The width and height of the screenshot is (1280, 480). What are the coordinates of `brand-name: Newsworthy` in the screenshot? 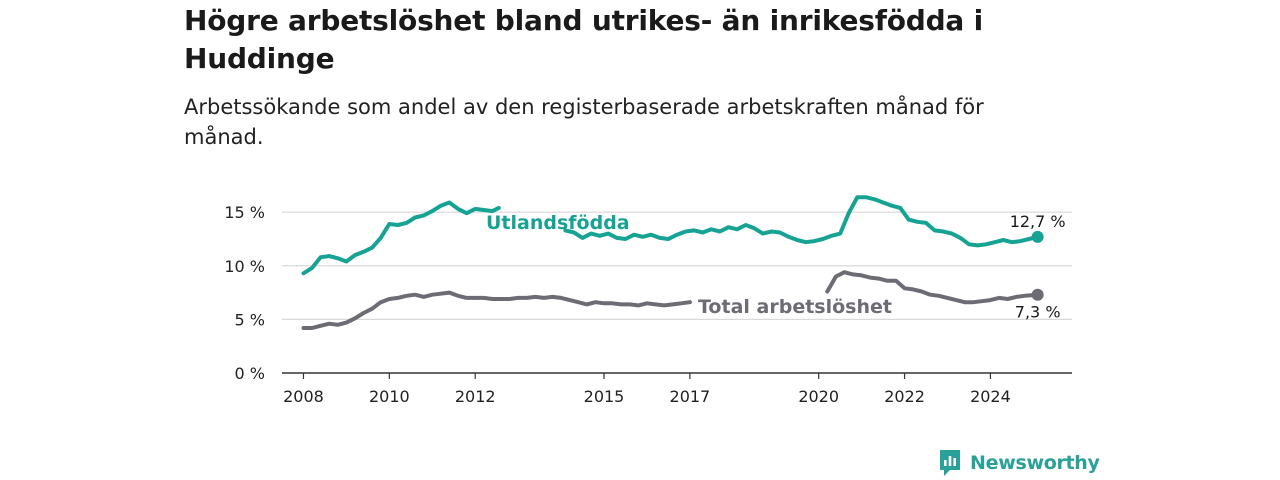 It's located at (1035, 463).